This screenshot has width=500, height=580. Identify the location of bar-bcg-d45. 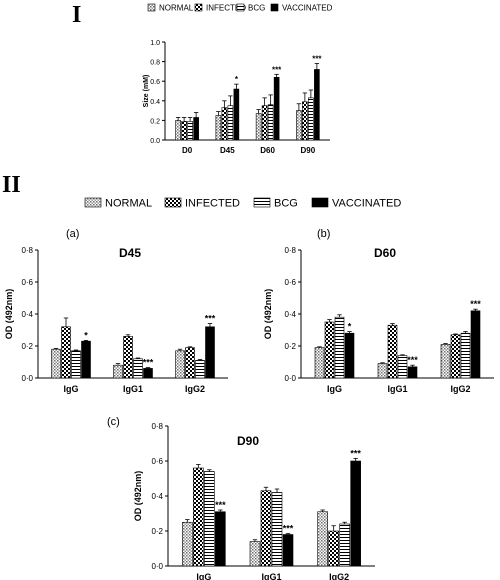
(230, 123).